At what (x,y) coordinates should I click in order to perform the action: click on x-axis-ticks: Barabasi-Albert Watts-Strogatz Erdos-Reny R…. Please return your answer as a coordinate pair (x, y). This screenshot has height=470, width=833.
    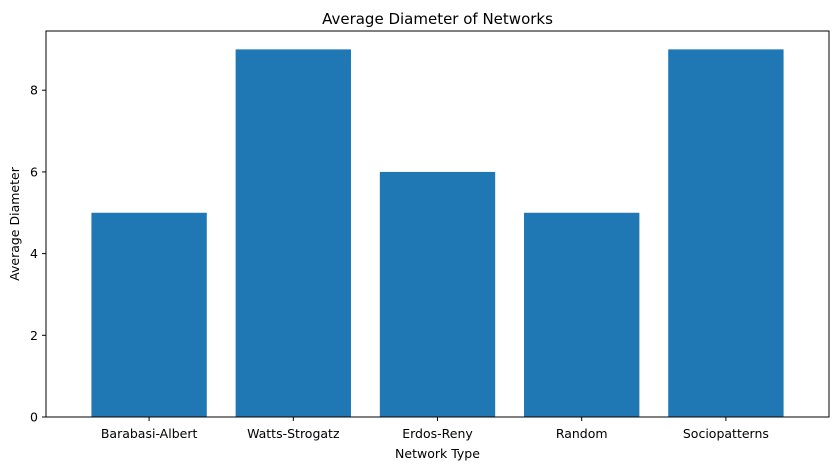
    Looking at the image, I should click on (435, 429).